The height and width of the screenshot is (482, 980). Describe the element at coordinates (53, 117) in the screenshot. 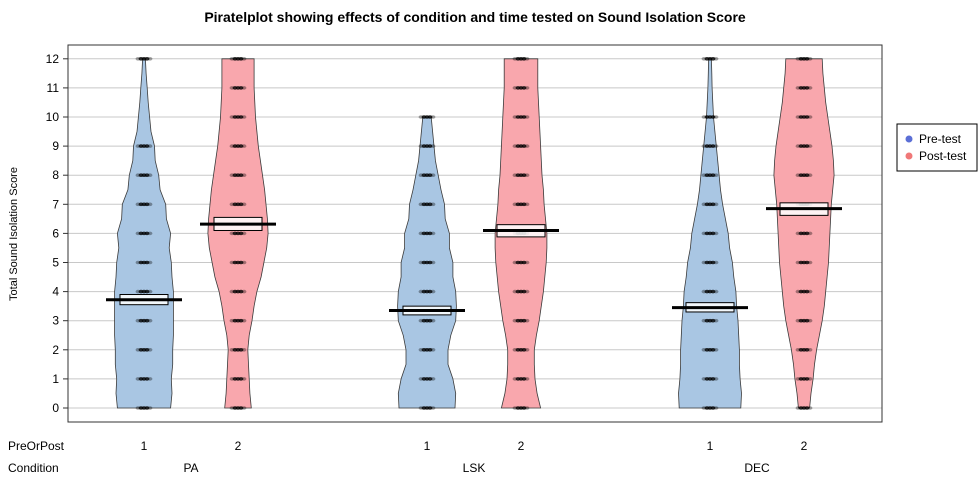

I see `y-tick-label: 10` at that location.